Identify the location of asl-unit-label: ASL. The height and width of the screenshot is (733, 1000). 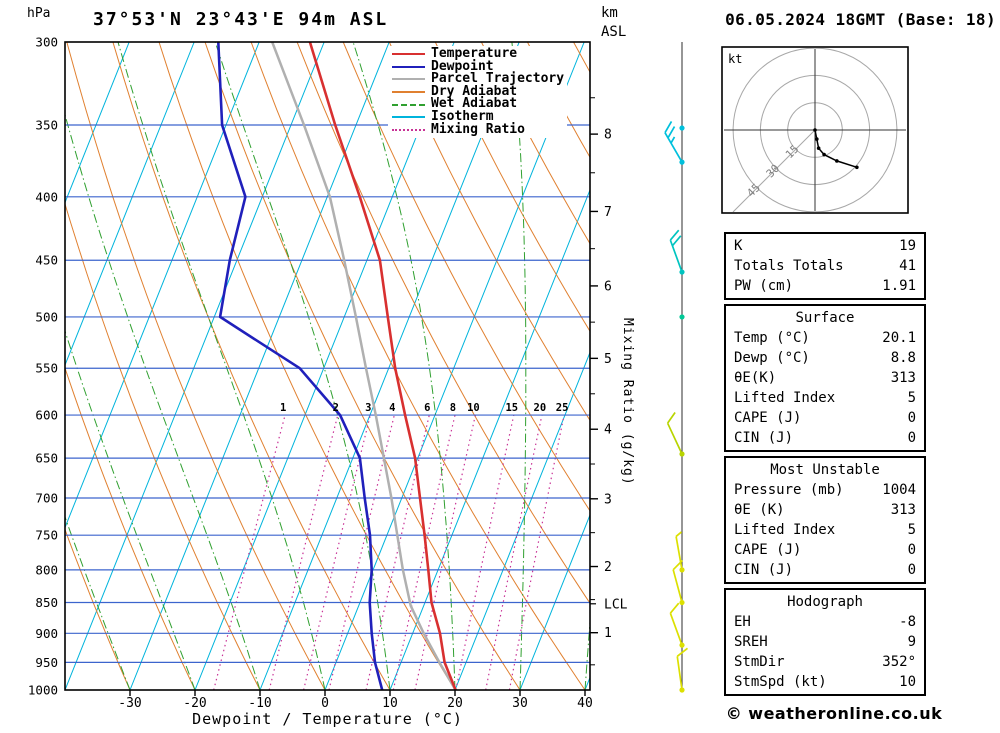
(614, 32).